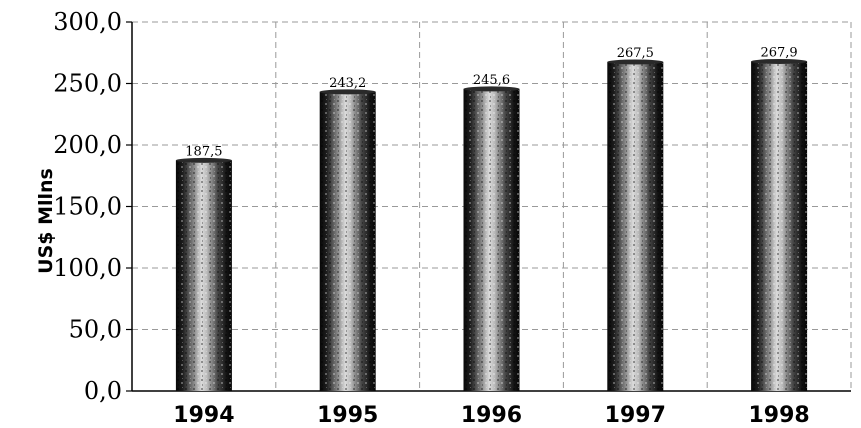  I want to click on y-tick-label: 200,0, so click(87, 145).